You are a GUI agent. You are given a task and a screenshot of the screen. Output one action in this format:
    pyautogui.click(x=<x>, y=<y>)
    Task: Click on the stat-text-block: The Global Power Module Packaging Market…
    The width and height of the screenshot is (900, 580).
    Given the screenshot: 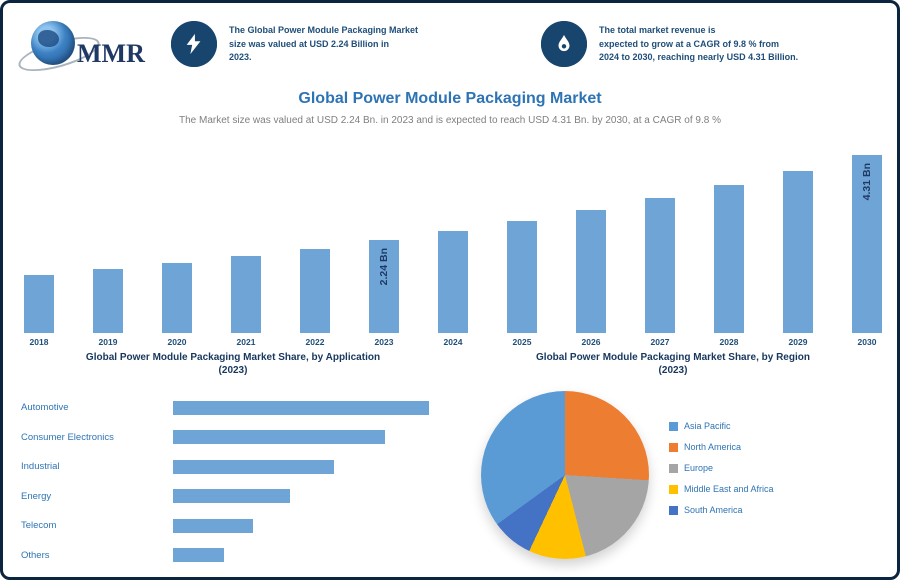 What is the action you would take?
    pyautogui.click(x=323, y=43)
    